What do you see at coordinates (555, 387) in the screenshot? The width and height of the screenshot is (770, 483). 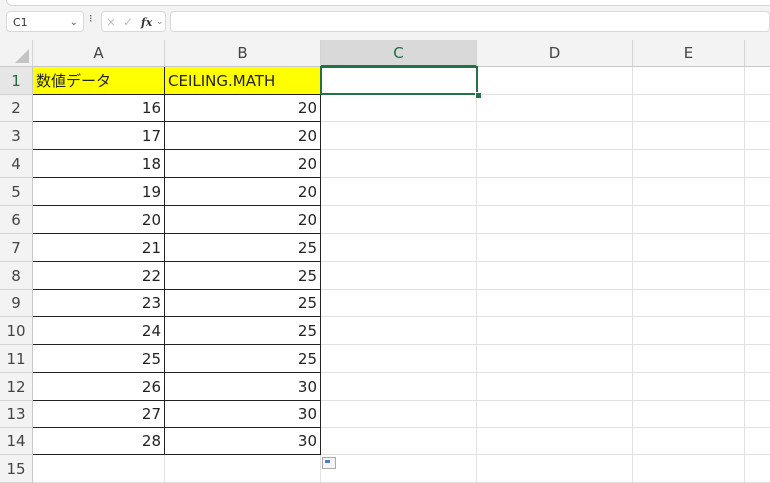 I see `cell-d12` at bounding box center [555, 387].